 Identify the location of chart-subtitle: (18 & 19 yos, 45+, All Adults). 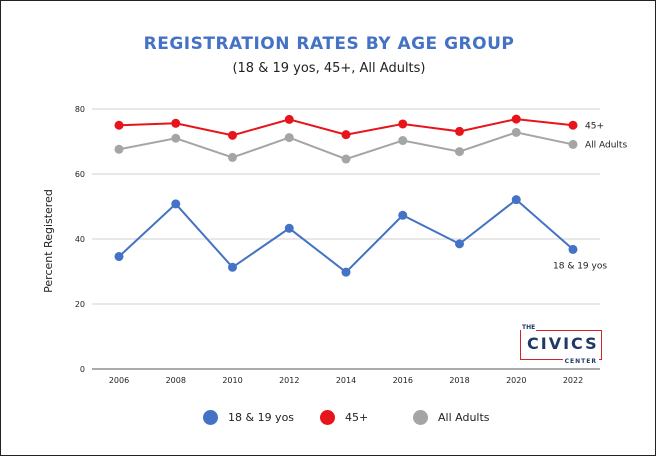
(329, 68).